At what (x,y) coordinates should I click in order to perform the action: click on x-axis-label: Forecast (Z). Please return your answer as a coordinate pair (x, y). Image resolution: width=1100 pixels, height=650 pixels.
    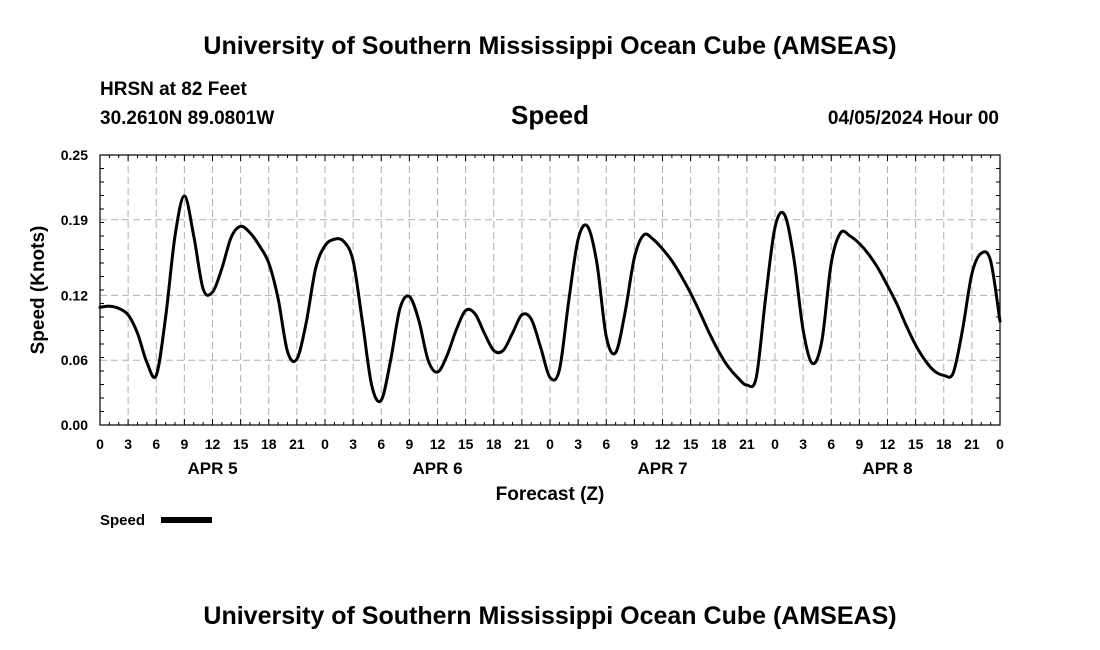
    Looking at the image, I should click on (550, 494).